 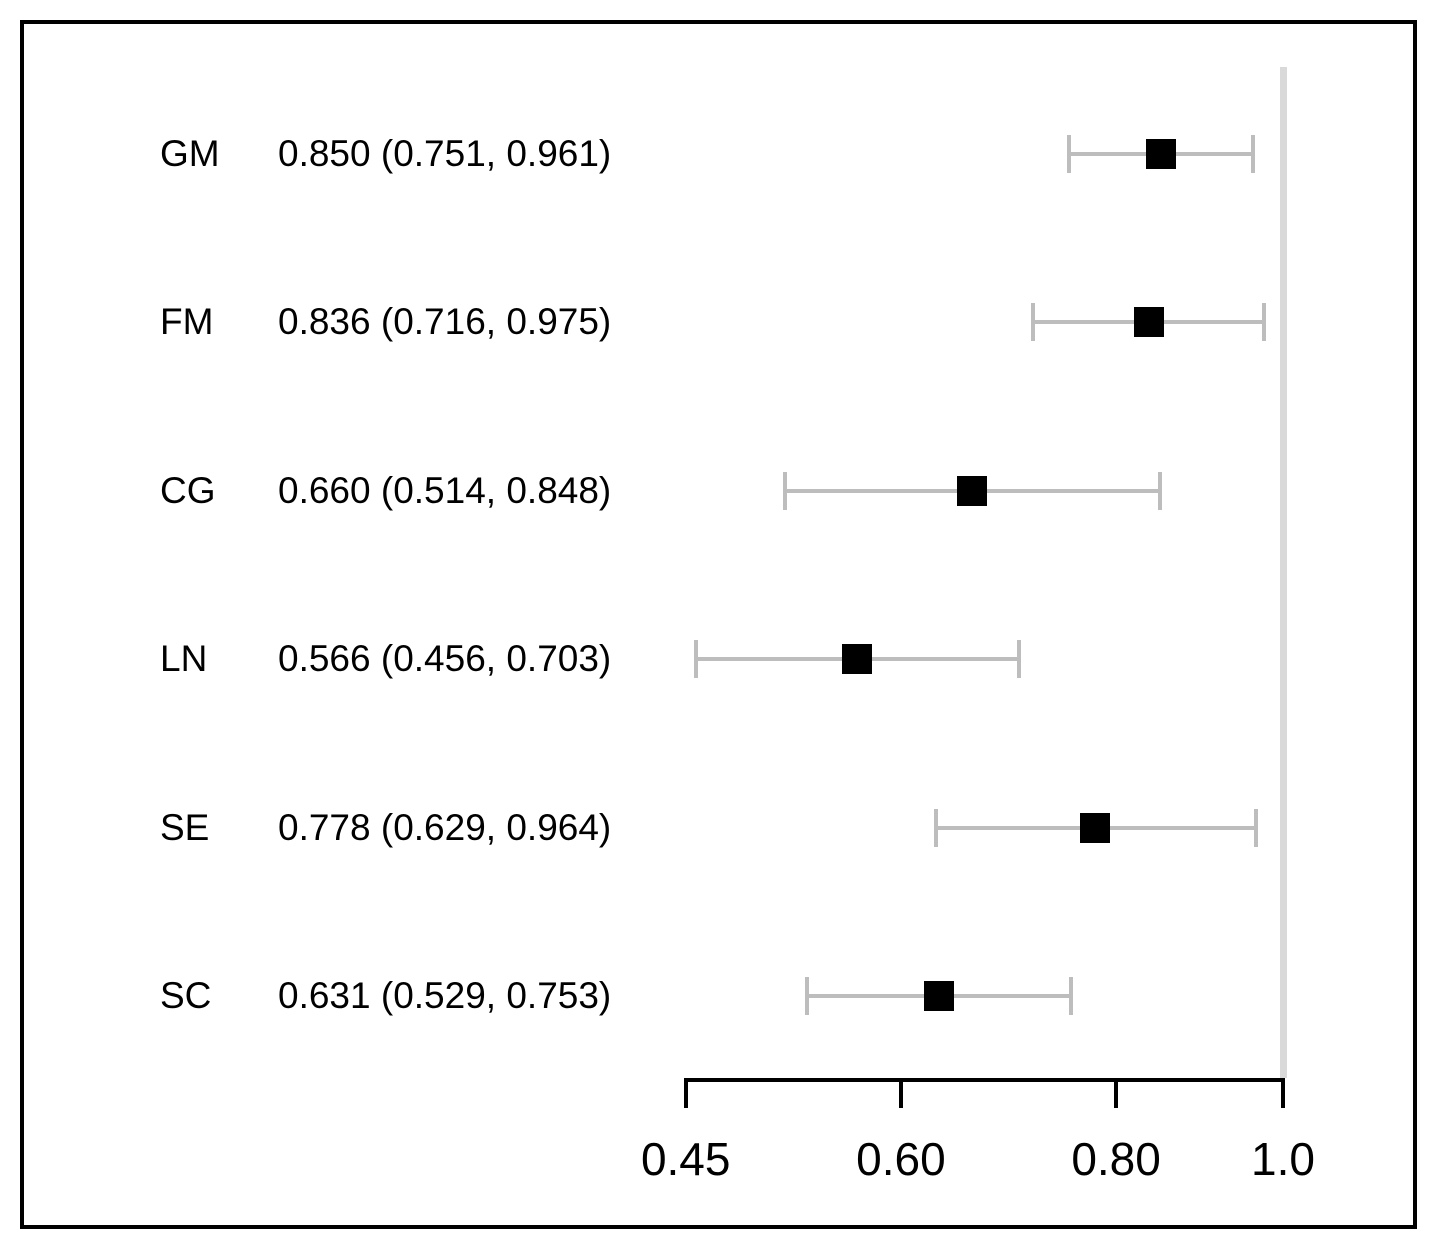 What do you see at coordinates (188, 490) in the screenshot?
I see `row-label: CG` at bounding box center [188, 490].